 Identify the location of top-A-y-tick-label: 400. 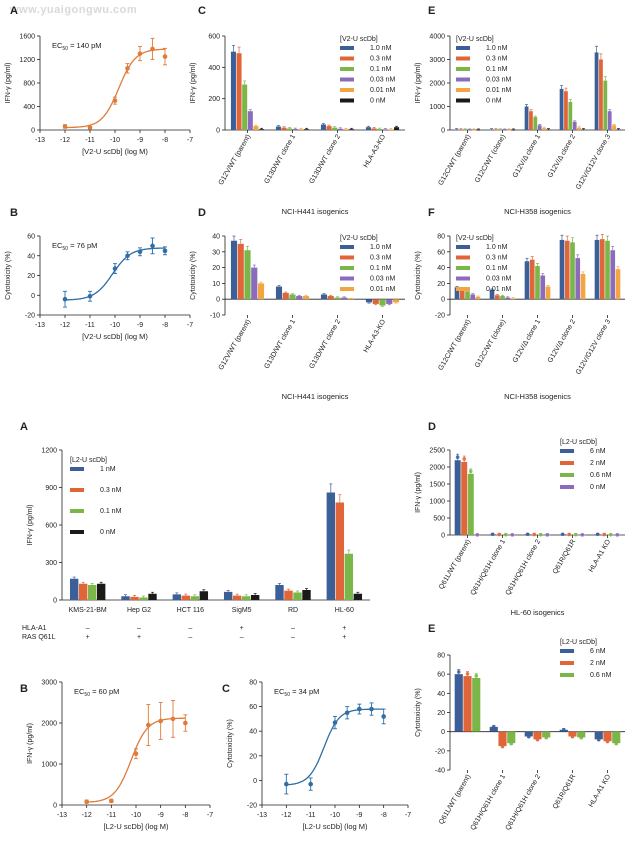
(29, 107).